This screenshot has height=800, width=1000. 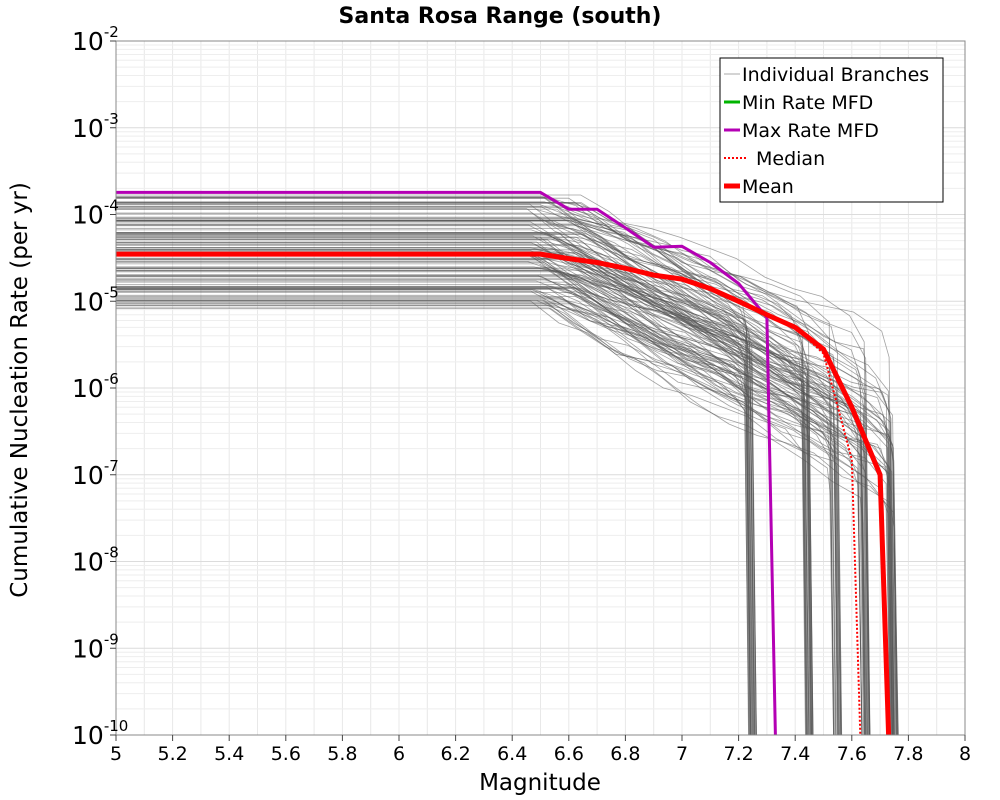 What do you see at coordinates (512, 754) in the screenshot?
I see `x-tick-label: 6.4` at bounding box center [512, 754].